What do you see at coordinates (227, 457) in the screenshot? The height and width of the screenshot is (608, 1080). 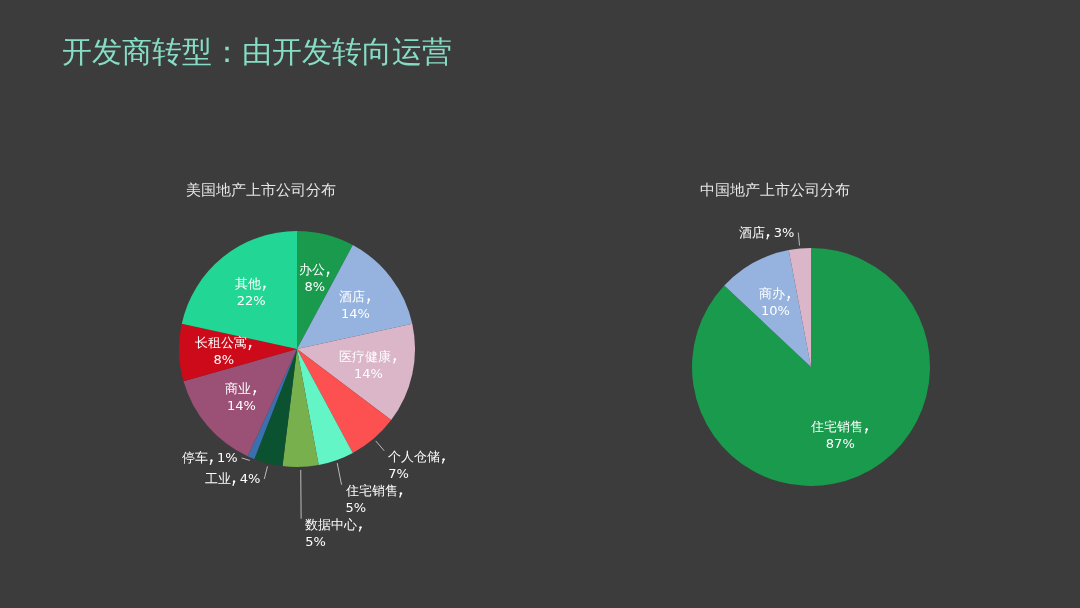 I see `data-label: 1%` at bounding box center [227, 457].